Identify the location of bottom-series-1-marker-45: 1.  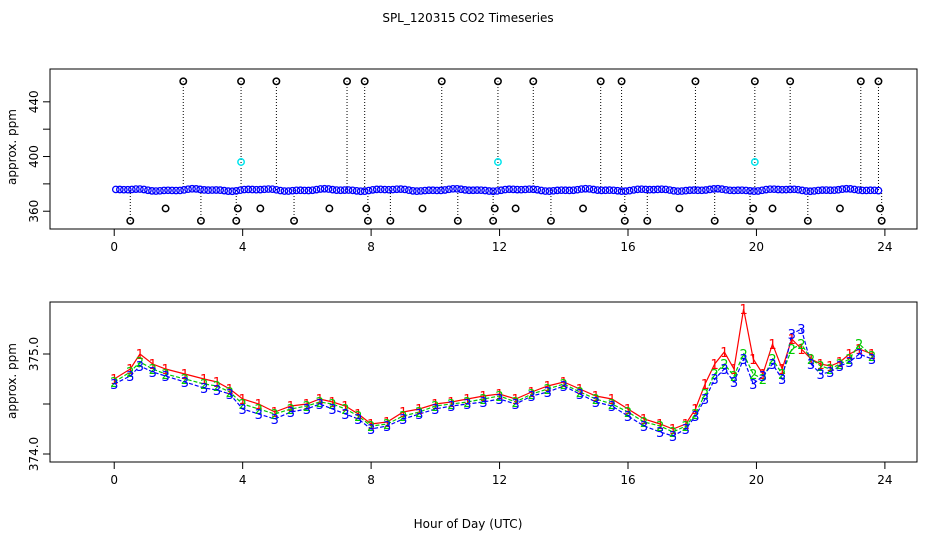
(753, 360).